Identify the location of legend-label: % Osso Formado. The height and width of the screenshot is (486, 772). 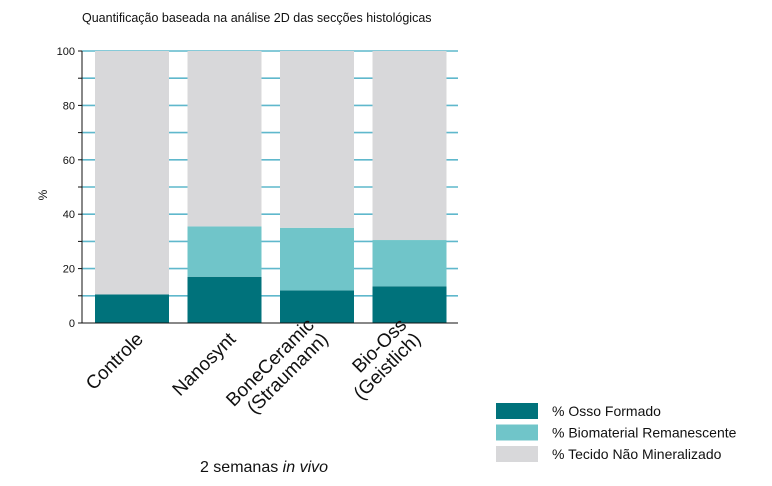
(606, 411).